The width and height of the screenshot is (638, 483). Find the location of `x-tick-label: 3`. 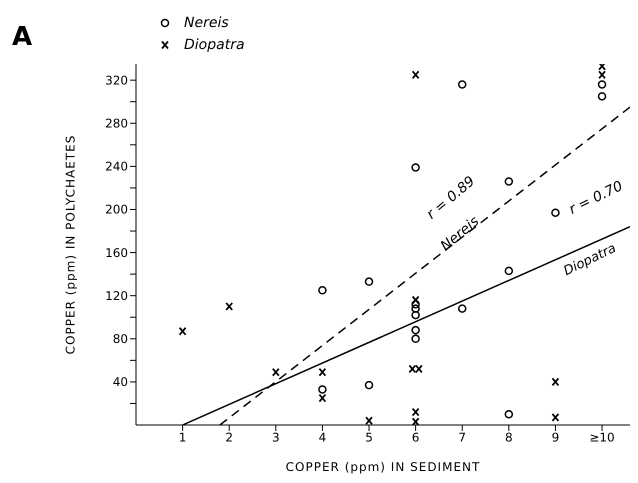

x-tick-label: 3 is located at coordinates (276, 437).